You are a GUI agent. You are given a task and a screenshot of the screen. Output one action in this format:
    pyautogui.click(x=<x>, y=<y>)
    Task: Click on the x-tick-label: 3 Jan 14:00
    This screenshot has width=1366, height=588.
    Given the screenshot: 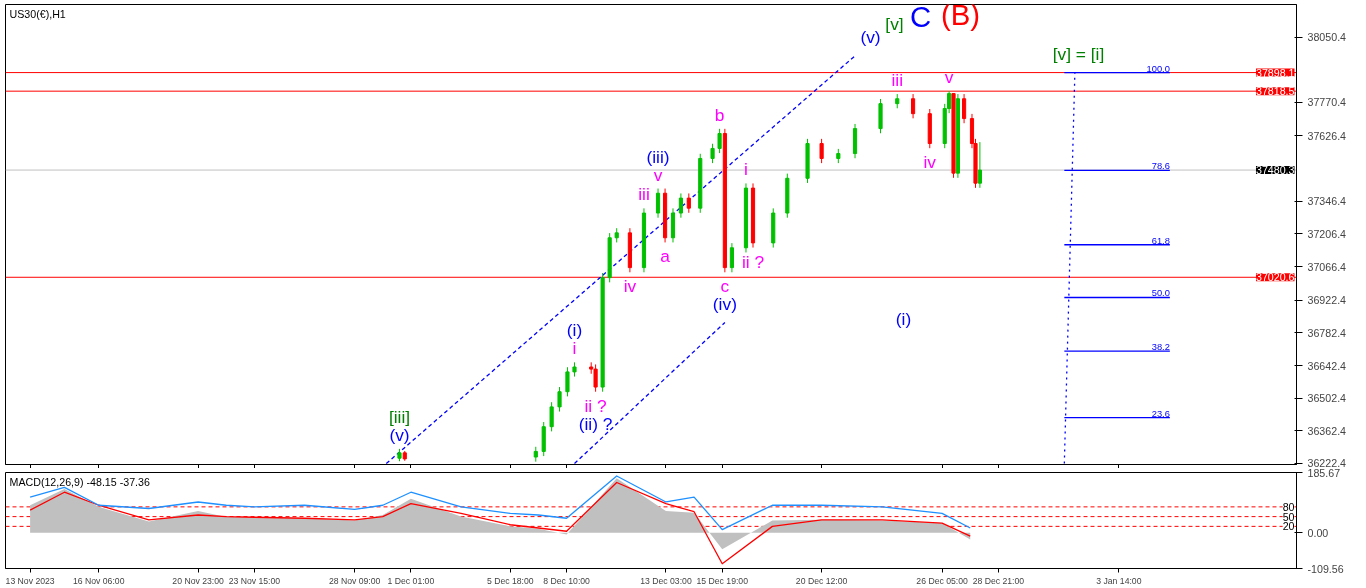 What is the action you would take?
    pyautogui.click(x=1119, y=580)
    